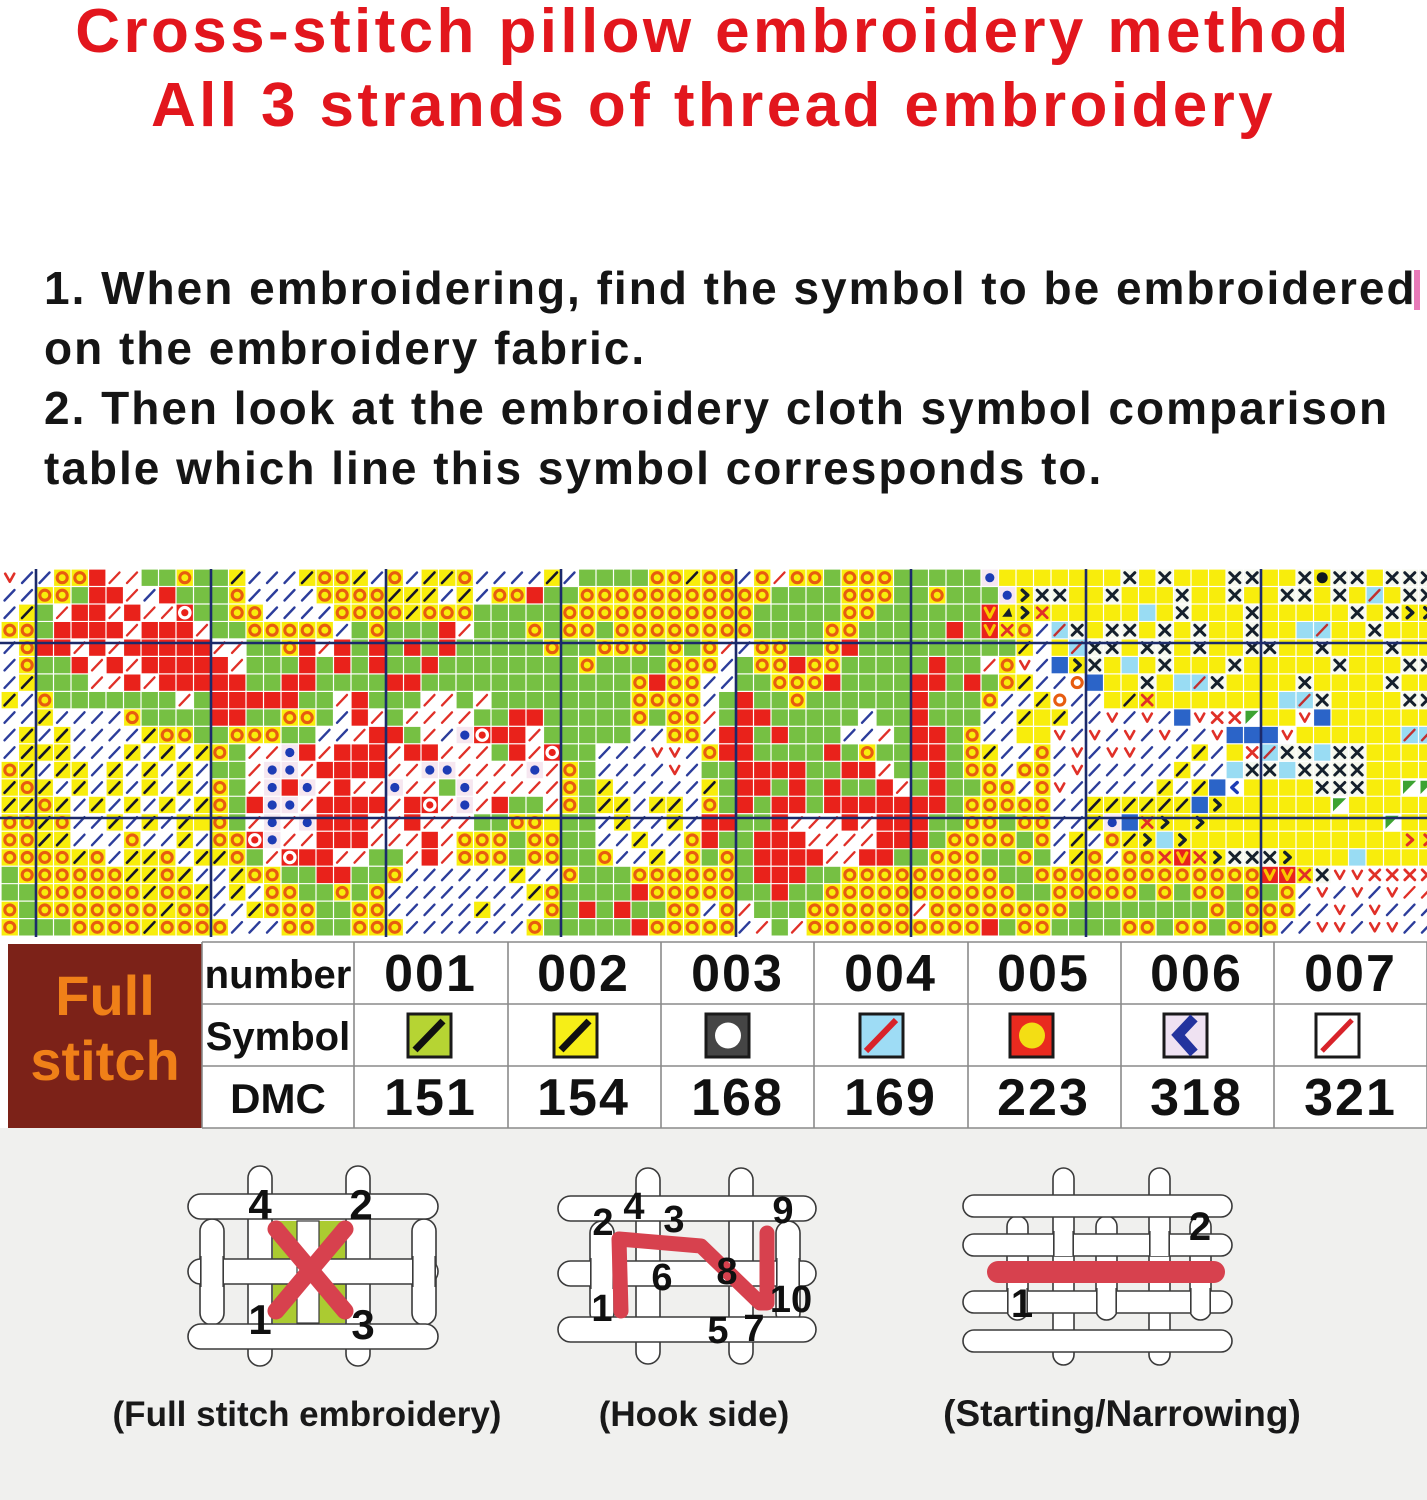  I want to click on svg-text: 8, so click(726, 1272).